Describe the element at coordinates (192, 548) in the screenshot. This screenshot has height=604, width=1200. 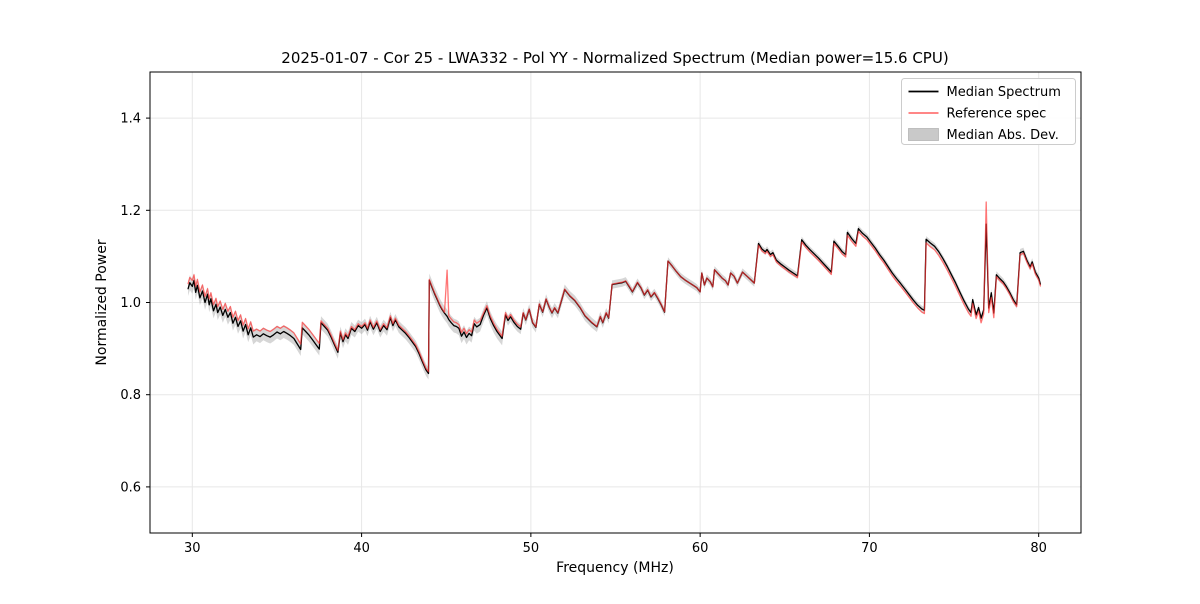
I see `x-tick-label: 30` at that location.